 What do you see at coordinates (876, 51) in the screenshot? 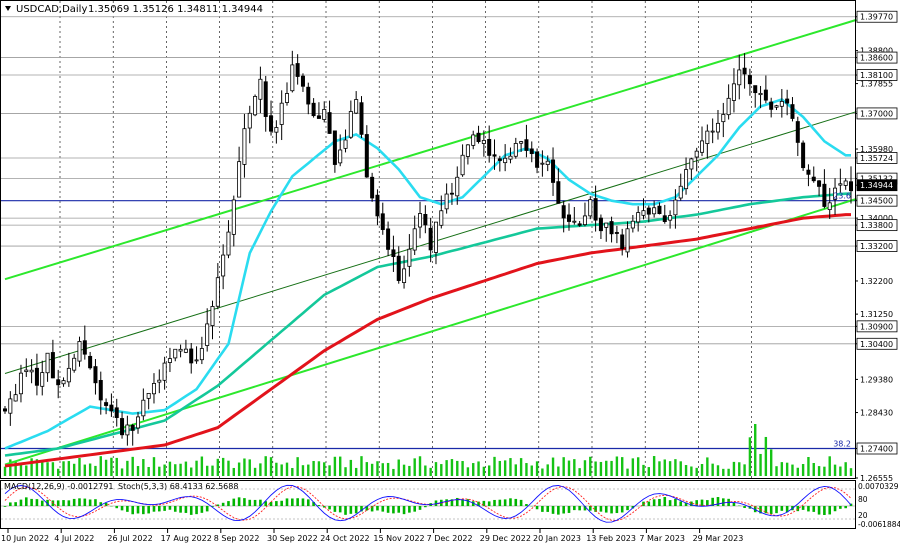
I see `price-tick-label: 1.38800` at bounding box center [876, 51].